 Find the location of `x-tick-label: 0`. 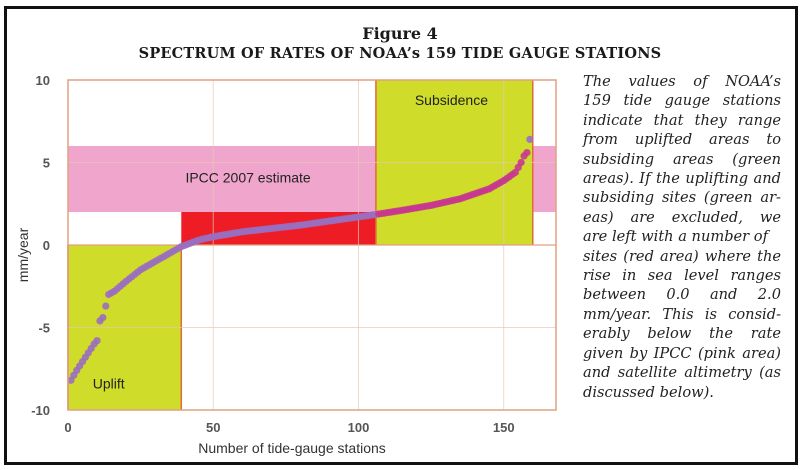

x-tick-label: 0 is located at coordinates (67, 427).